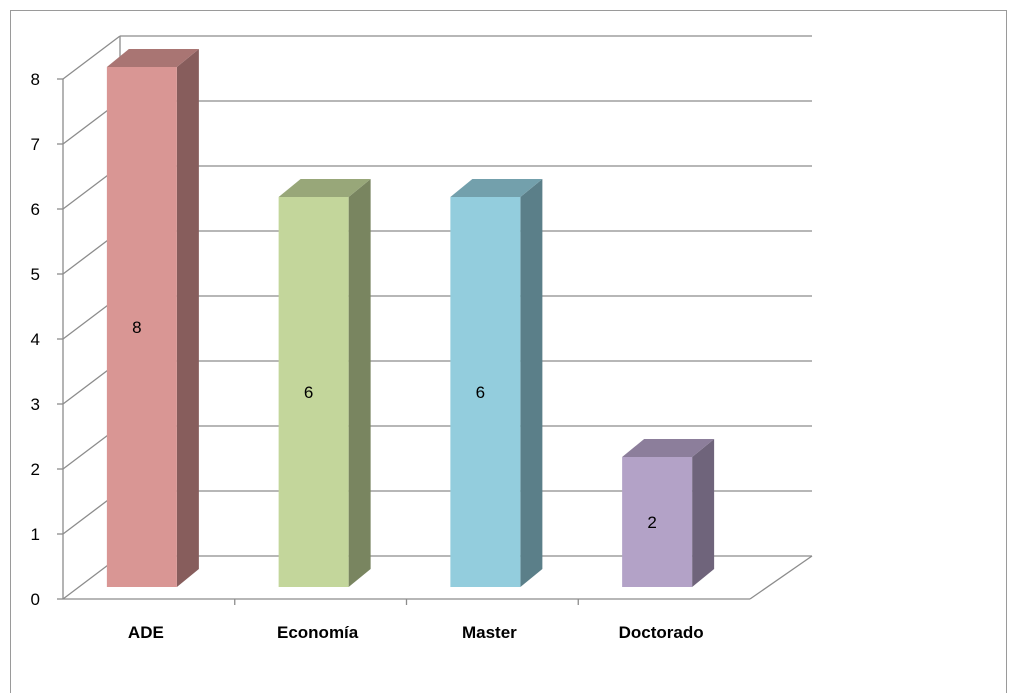 This screenshot has height=693, width=1013. I want to click on y-tick-label: 2, so click(35, 469).